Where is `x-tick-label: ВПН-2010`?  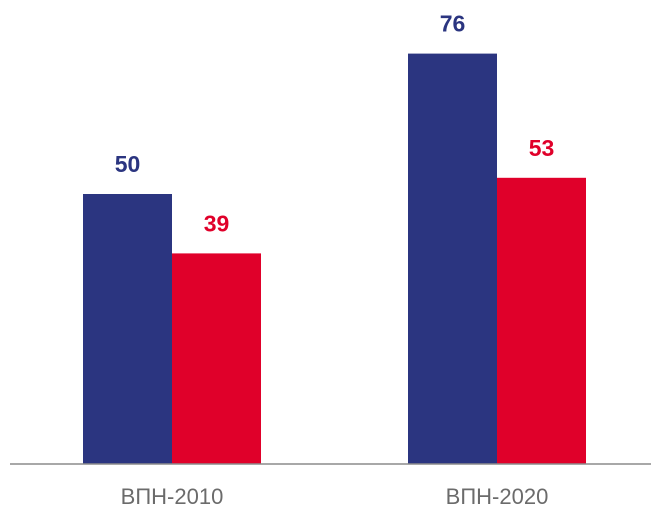
x-tick-label: ВПН-2010 is located at coordinates (172, 496).